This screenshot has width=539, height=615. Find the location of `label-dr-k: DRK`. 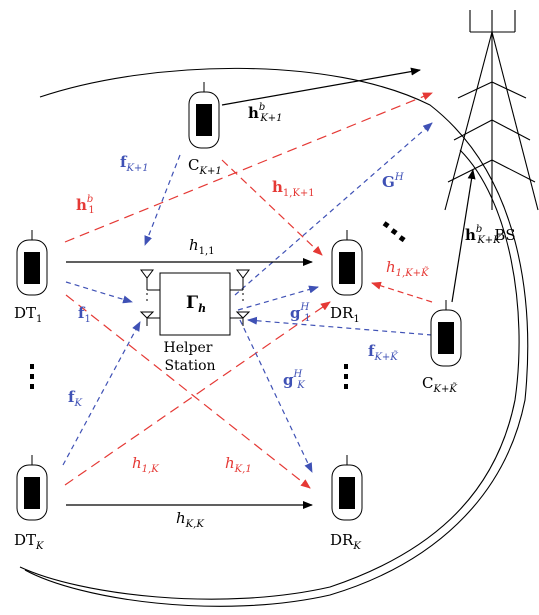

label-dr-k: DRK is located at coordinates (345, 541).